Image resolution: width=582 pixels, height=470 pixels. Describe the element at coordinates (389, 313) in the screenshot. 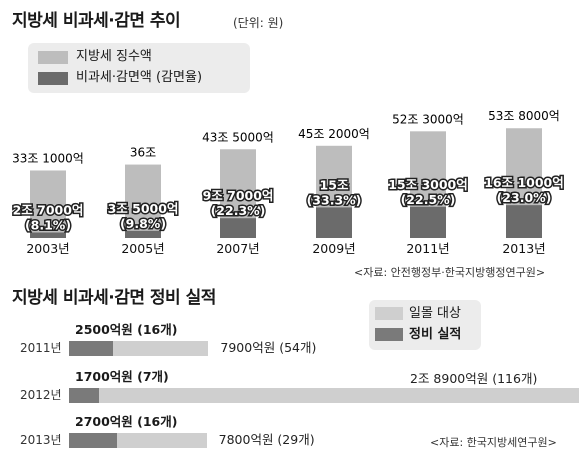

I see `legend-swatch-target` at that location.